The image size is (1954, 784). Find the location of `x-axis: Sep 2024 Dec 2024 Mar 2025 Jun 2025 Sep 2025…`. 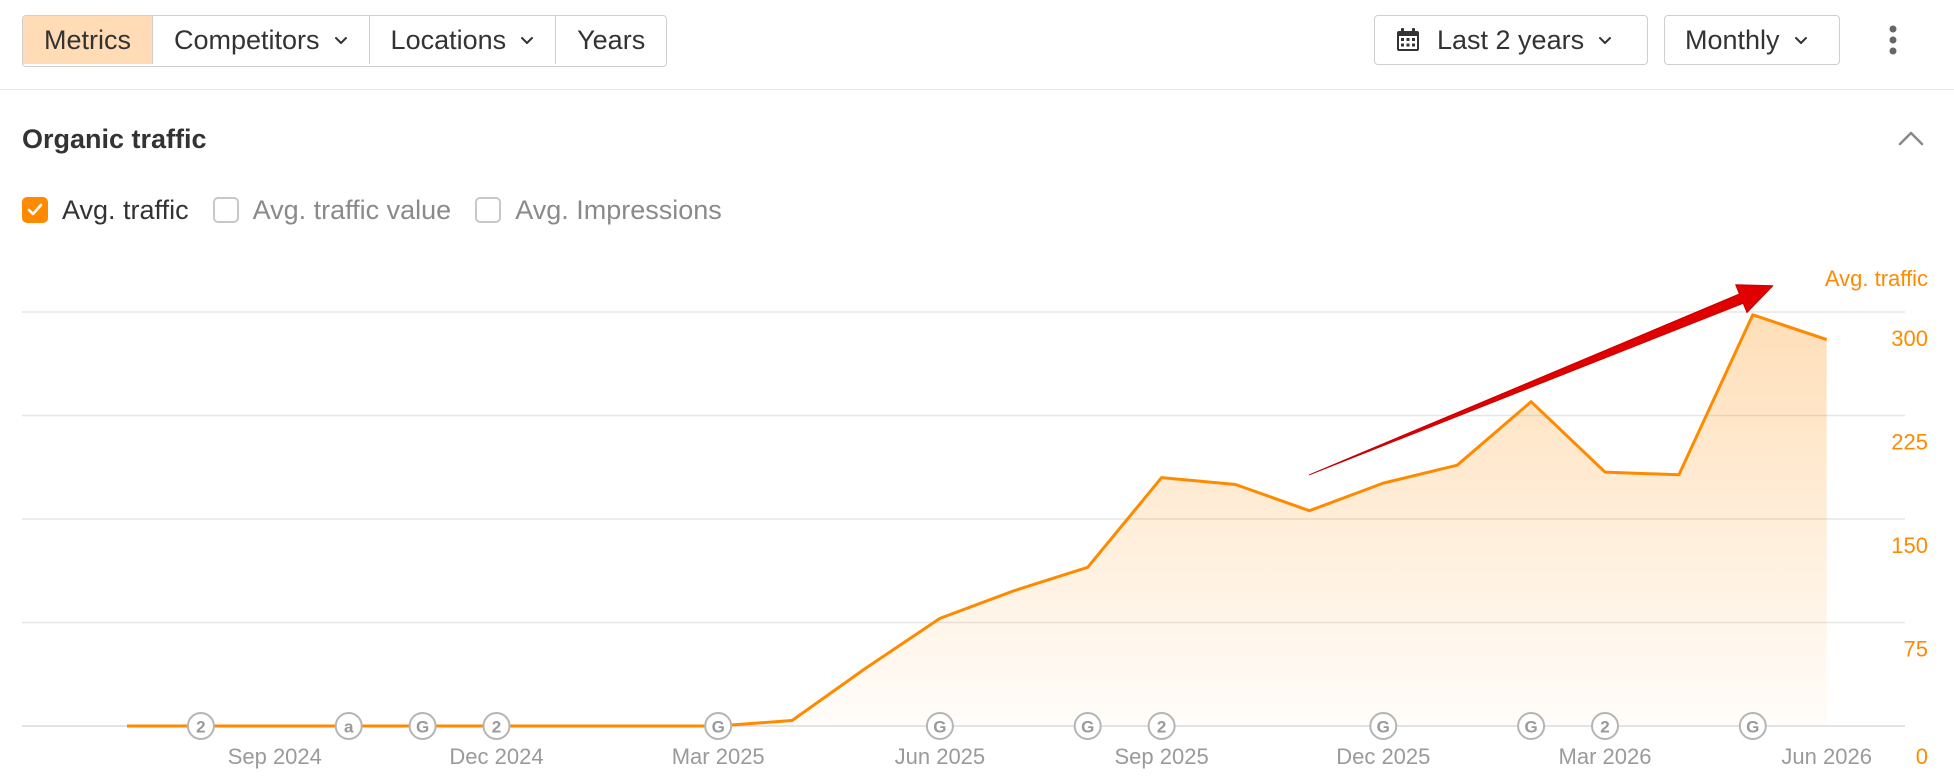

x-axis: Sep 2024 Dec 2024 Mar 2025 Jun 2025 Sep 2025… is located at coordinates (1050, 756).